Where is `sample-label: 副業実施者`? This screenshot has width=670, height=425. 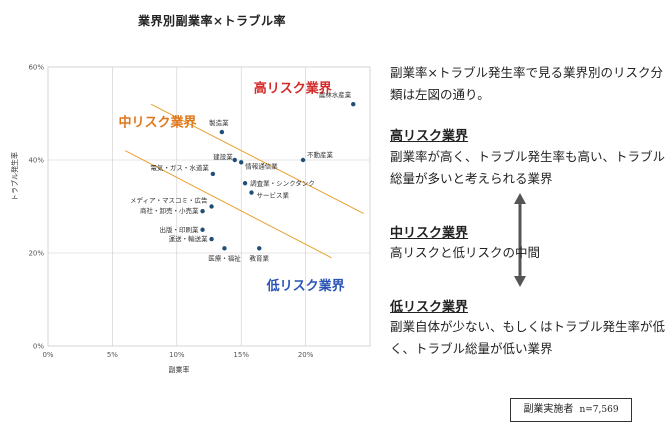
sample-label: 副業実施者 is located at coordinates (548, 409).